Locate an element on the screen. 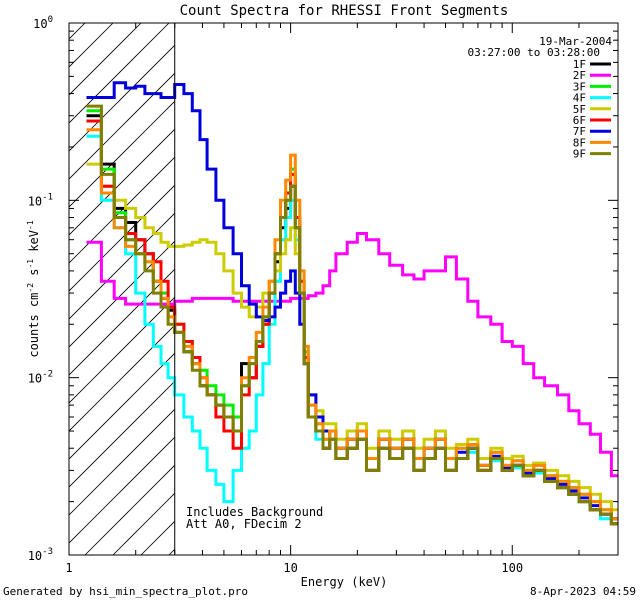 The height and width of the screenshot is (600, 640). x-tick-label: 10 is located at coordinates (290, 568).